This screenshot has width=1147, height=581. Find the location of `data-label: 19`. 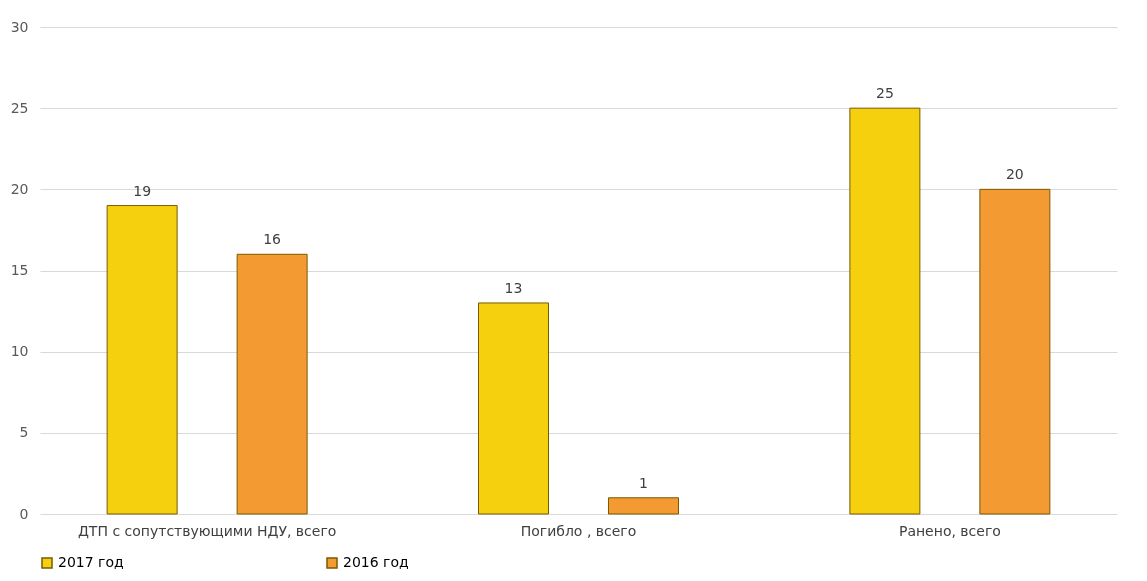

data-label: 19 is located at coordinates (142, 190).